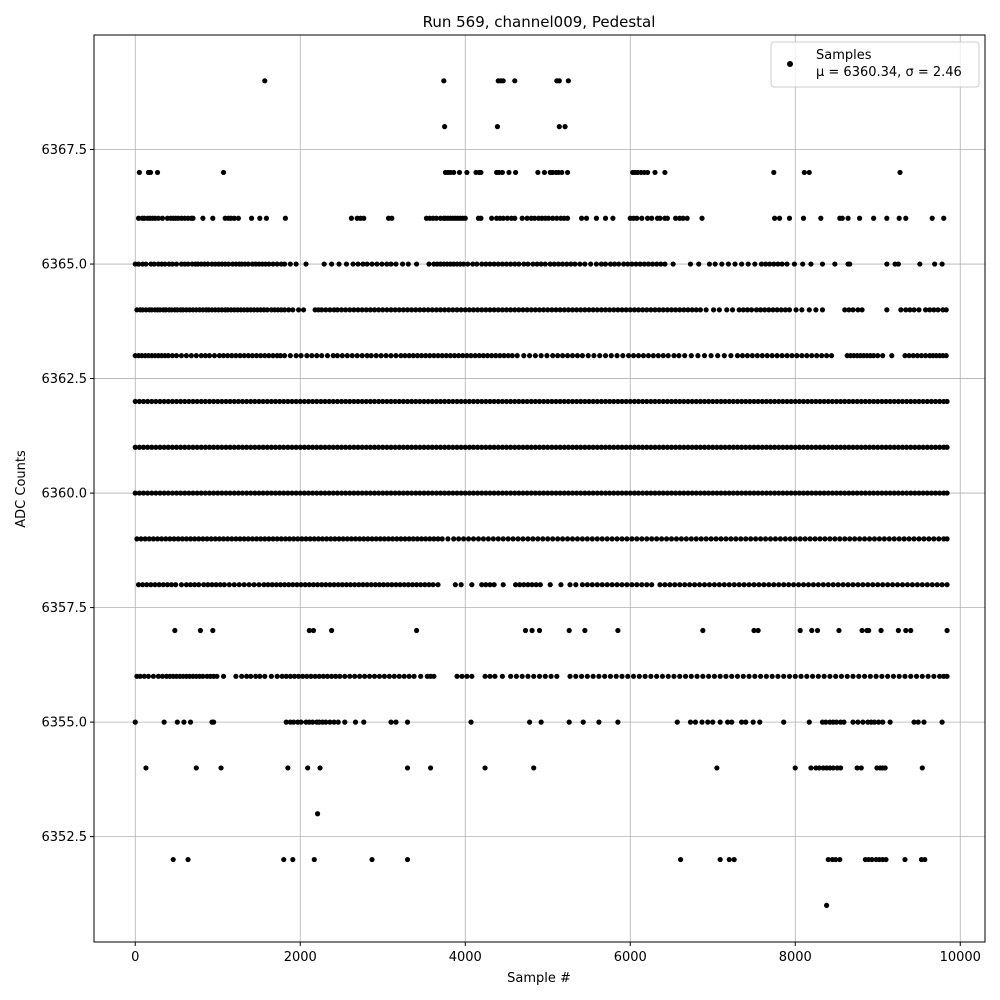 Image resolution: width=1000 pixels, height=1000 pixels. I want to click on y-axis-label: ADC Counts, so click(21, 489).